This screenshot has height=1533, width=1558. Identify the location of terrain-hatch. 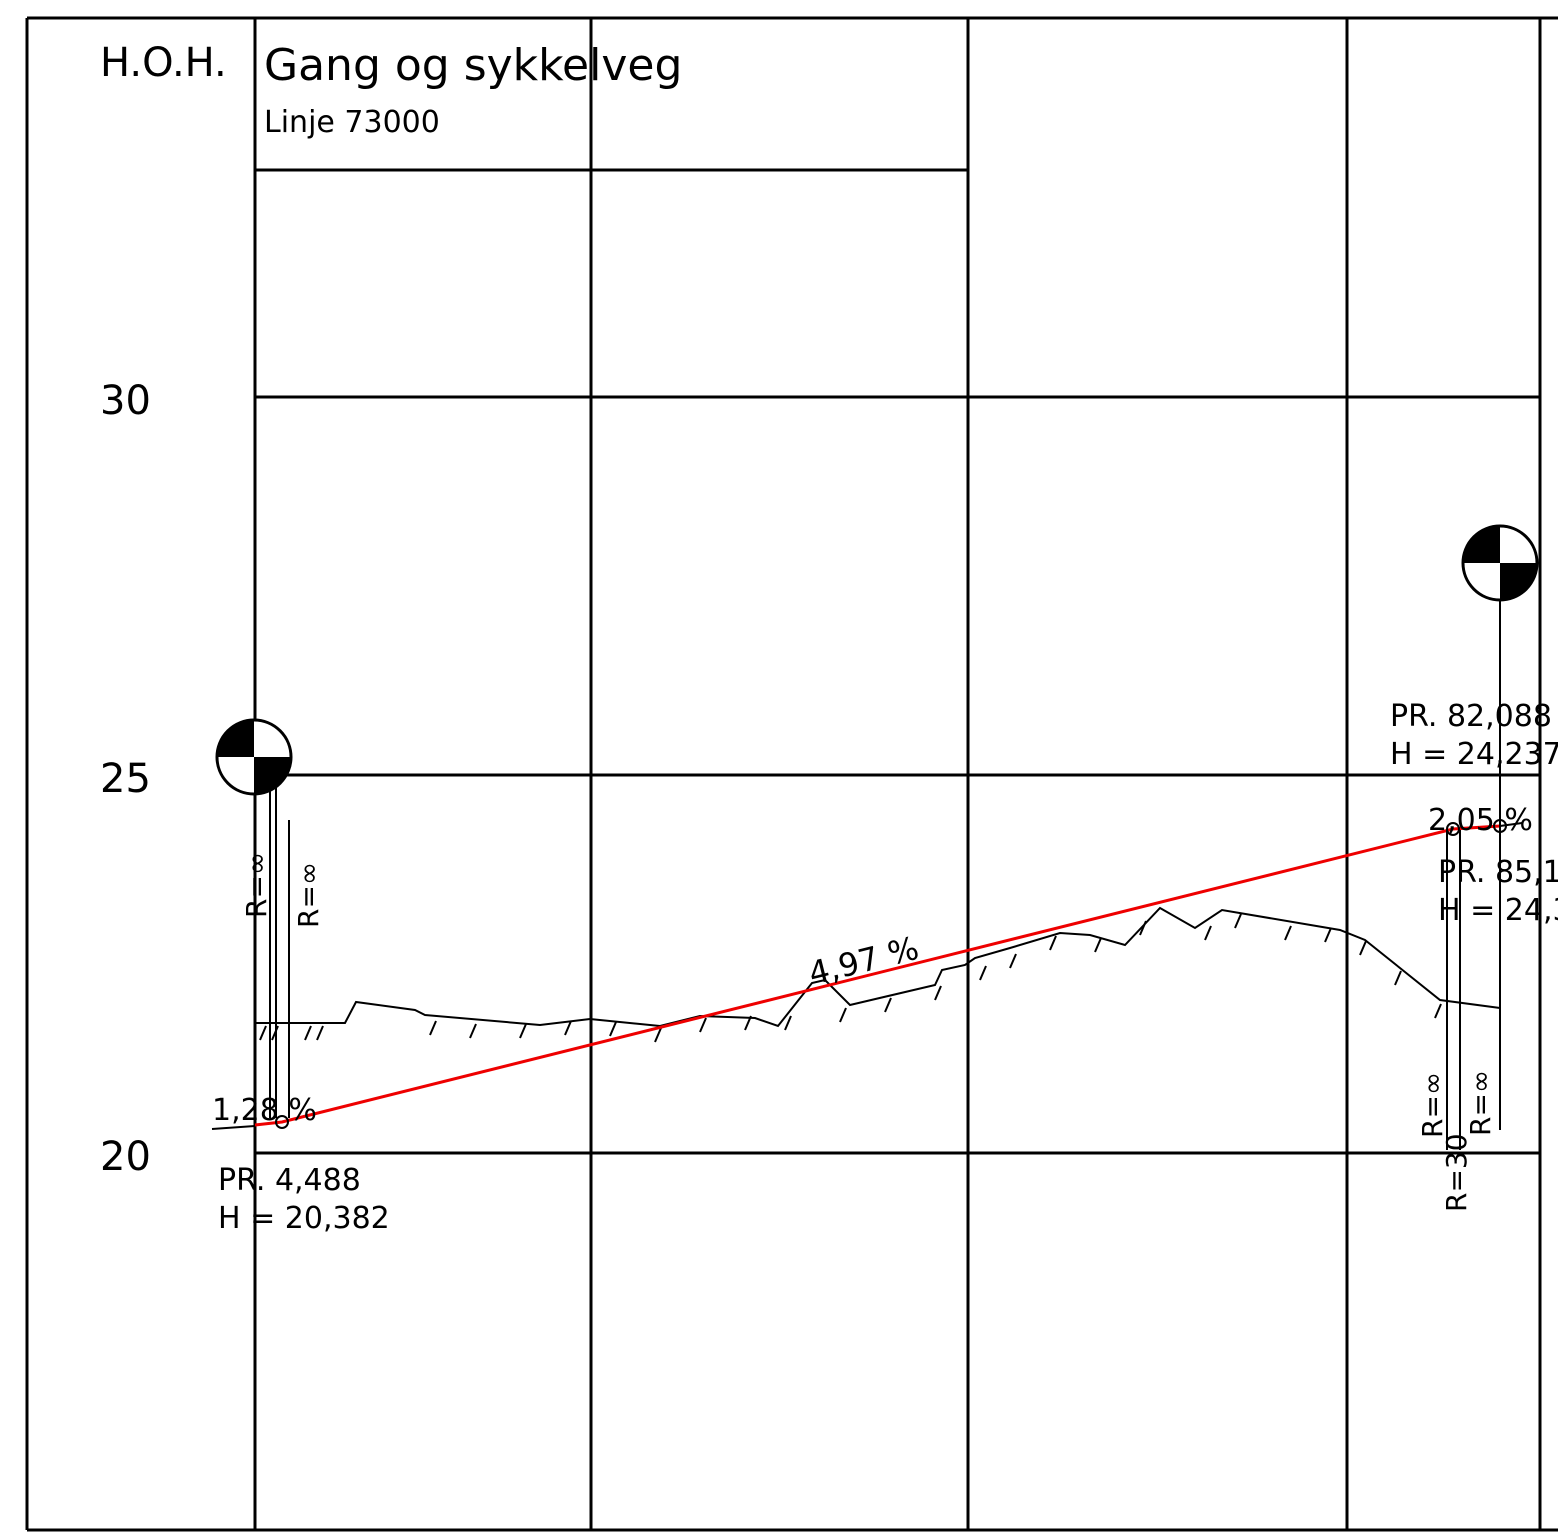
(850, 978).